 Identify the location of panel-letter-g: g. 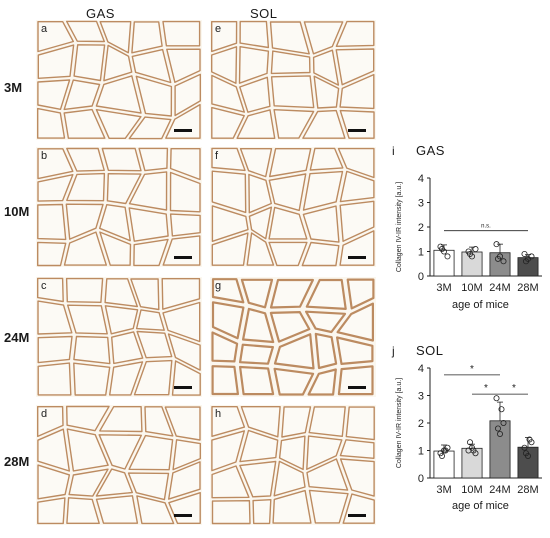
(218, 286).